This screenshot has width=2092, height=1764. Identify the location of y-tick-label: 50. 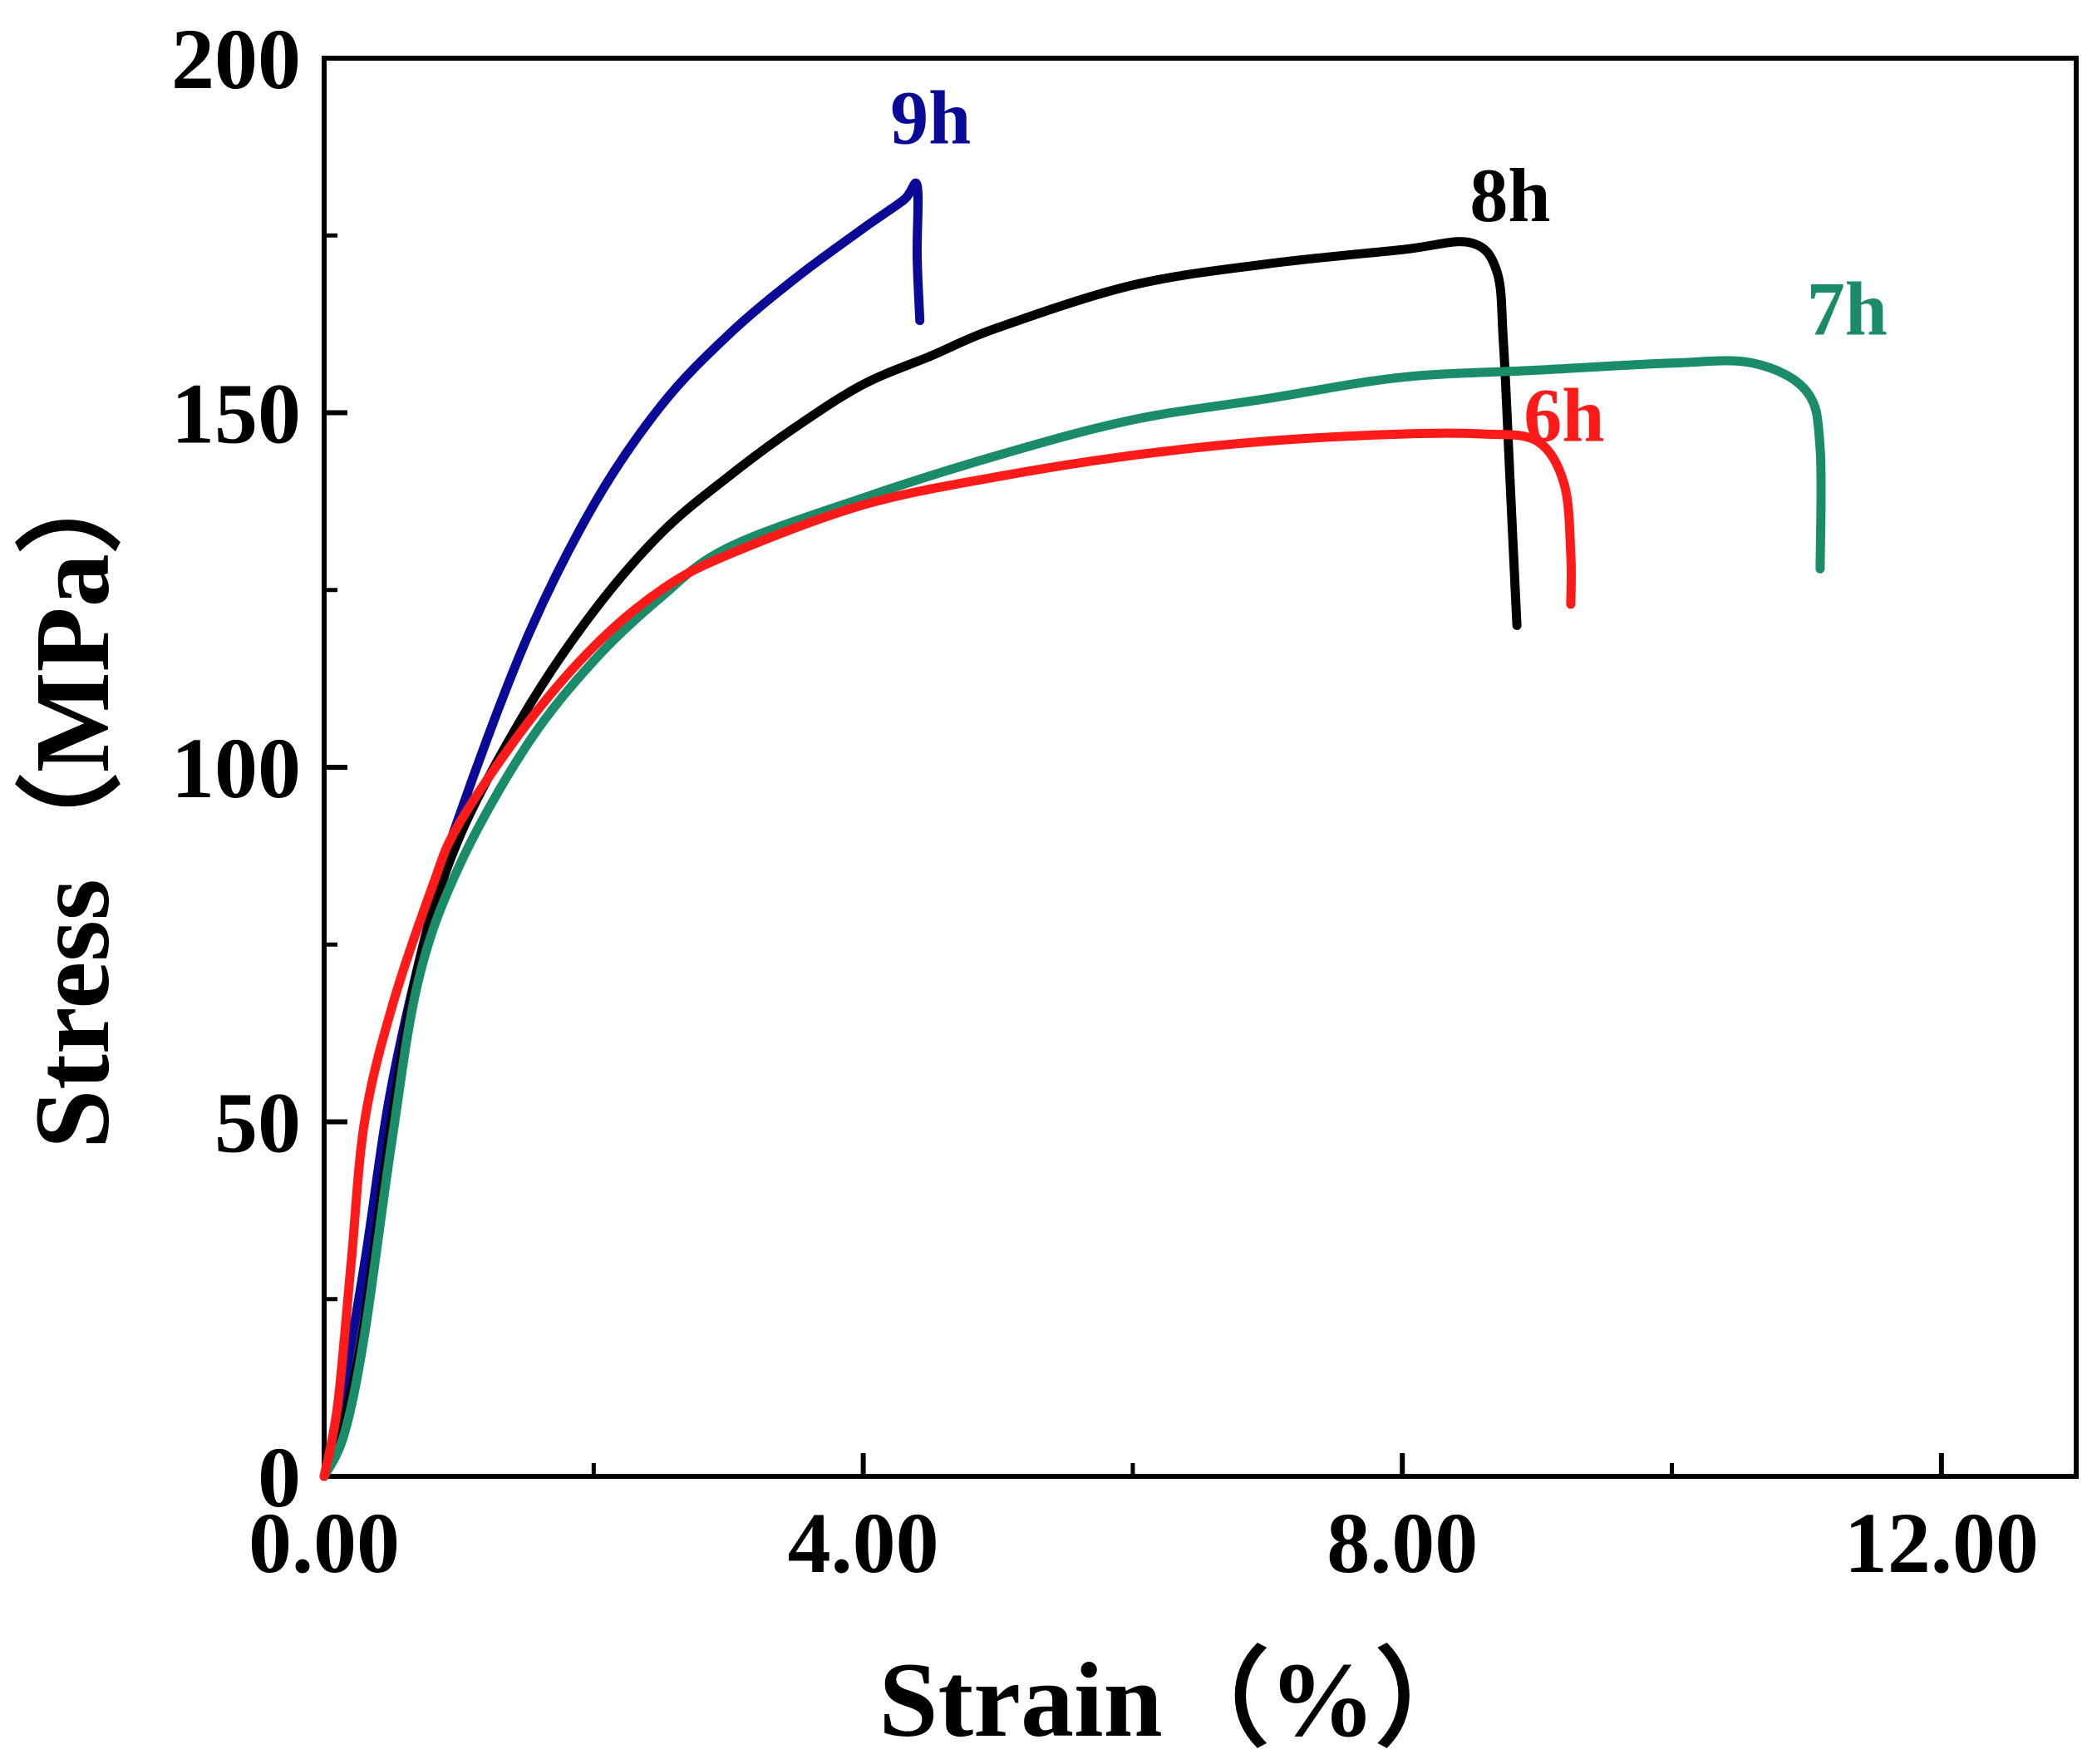
(257, 1123).